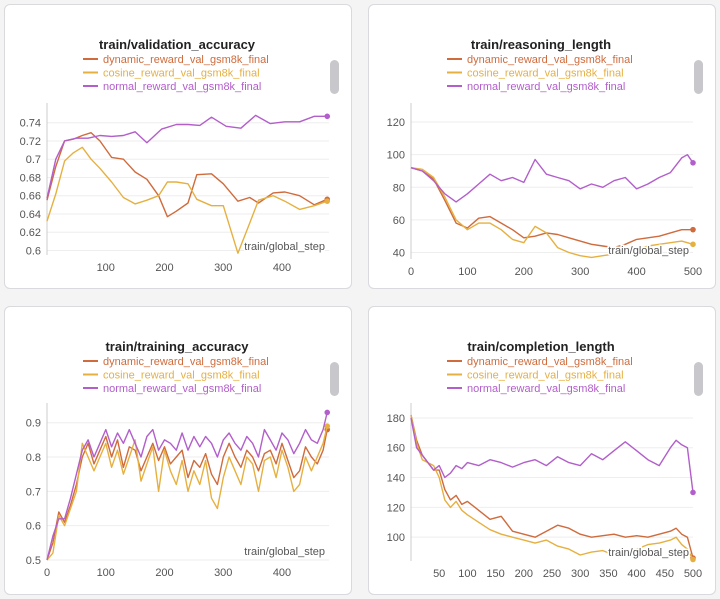 The height and width of the screenshot is (599, 720). Describe the element at coordinates (177, 44) in the screenshot. I see `chart-title: train/validation_accuracy` at that location.